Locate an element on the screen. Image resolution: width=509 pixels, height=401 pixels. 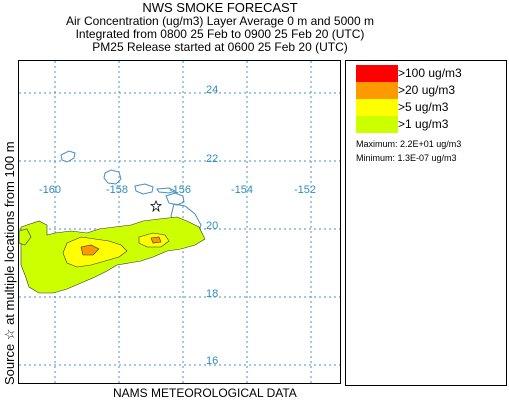
lat-label: 20 is located at coordinates (212, 226).